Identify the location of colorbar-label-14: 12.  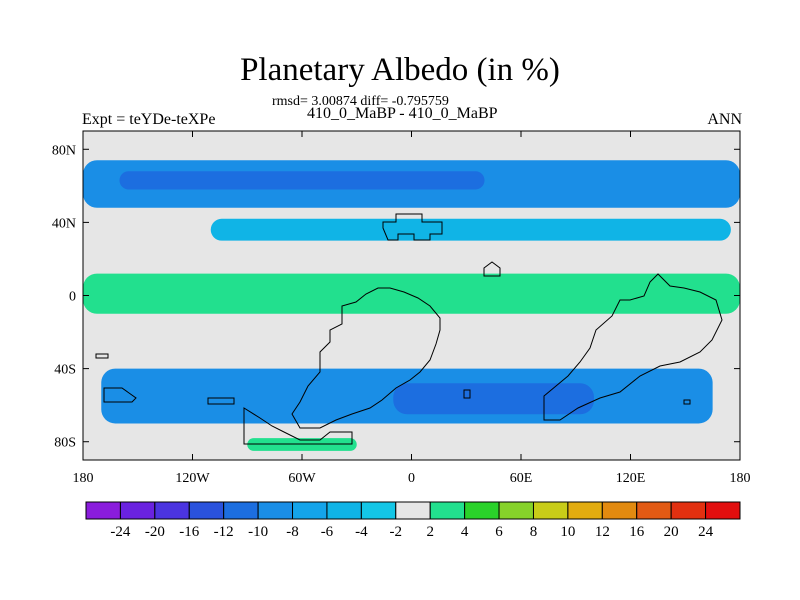
(602, 532).